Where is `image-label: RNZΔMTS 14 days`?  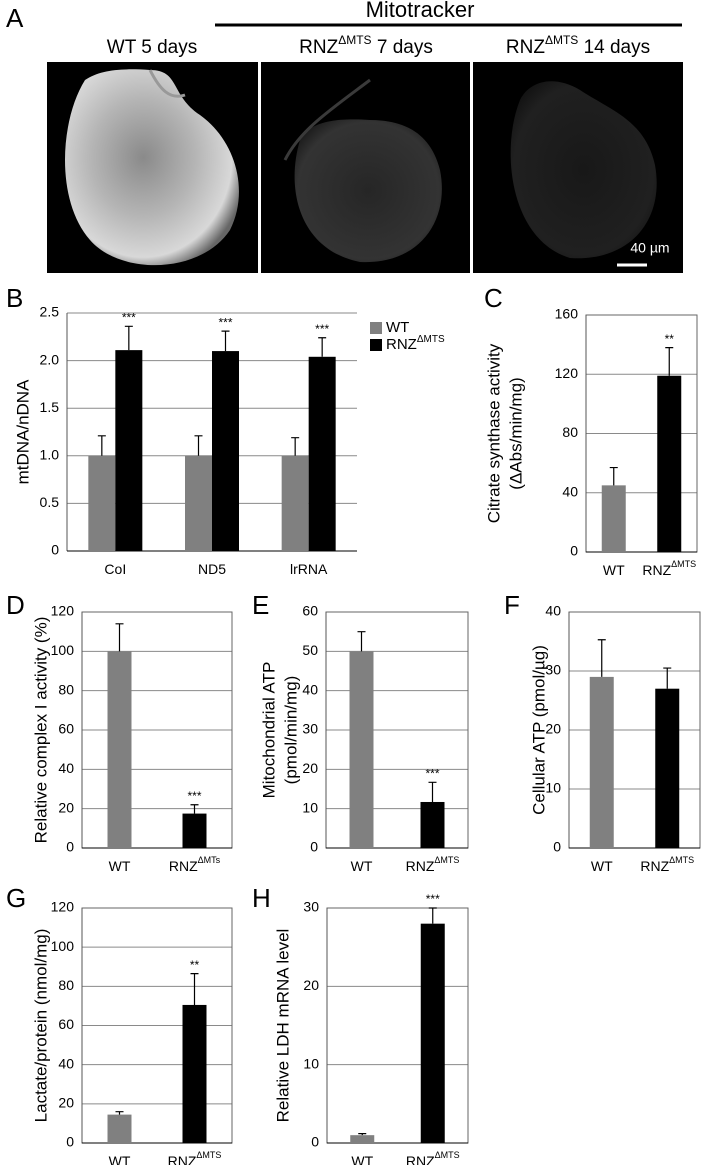
image-label: RNZΔMTS 14 days is located at coordinates (578, 45).